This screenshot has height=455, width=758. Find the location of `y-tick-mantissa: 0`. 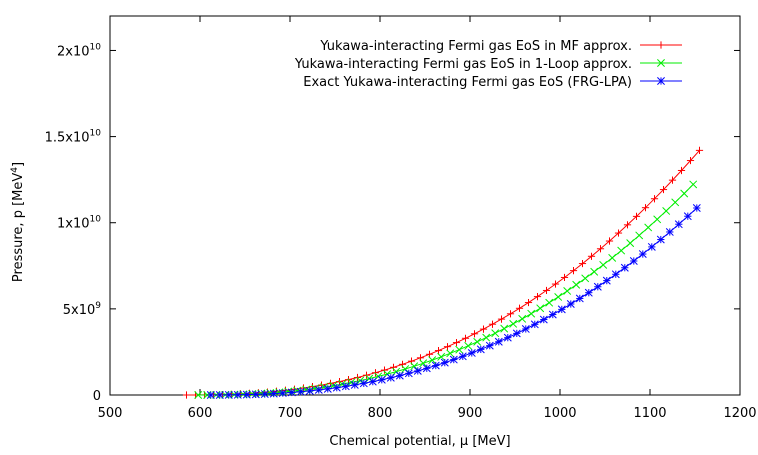

y-tick-mantissa: 0 is located at coordinates (97, 396).